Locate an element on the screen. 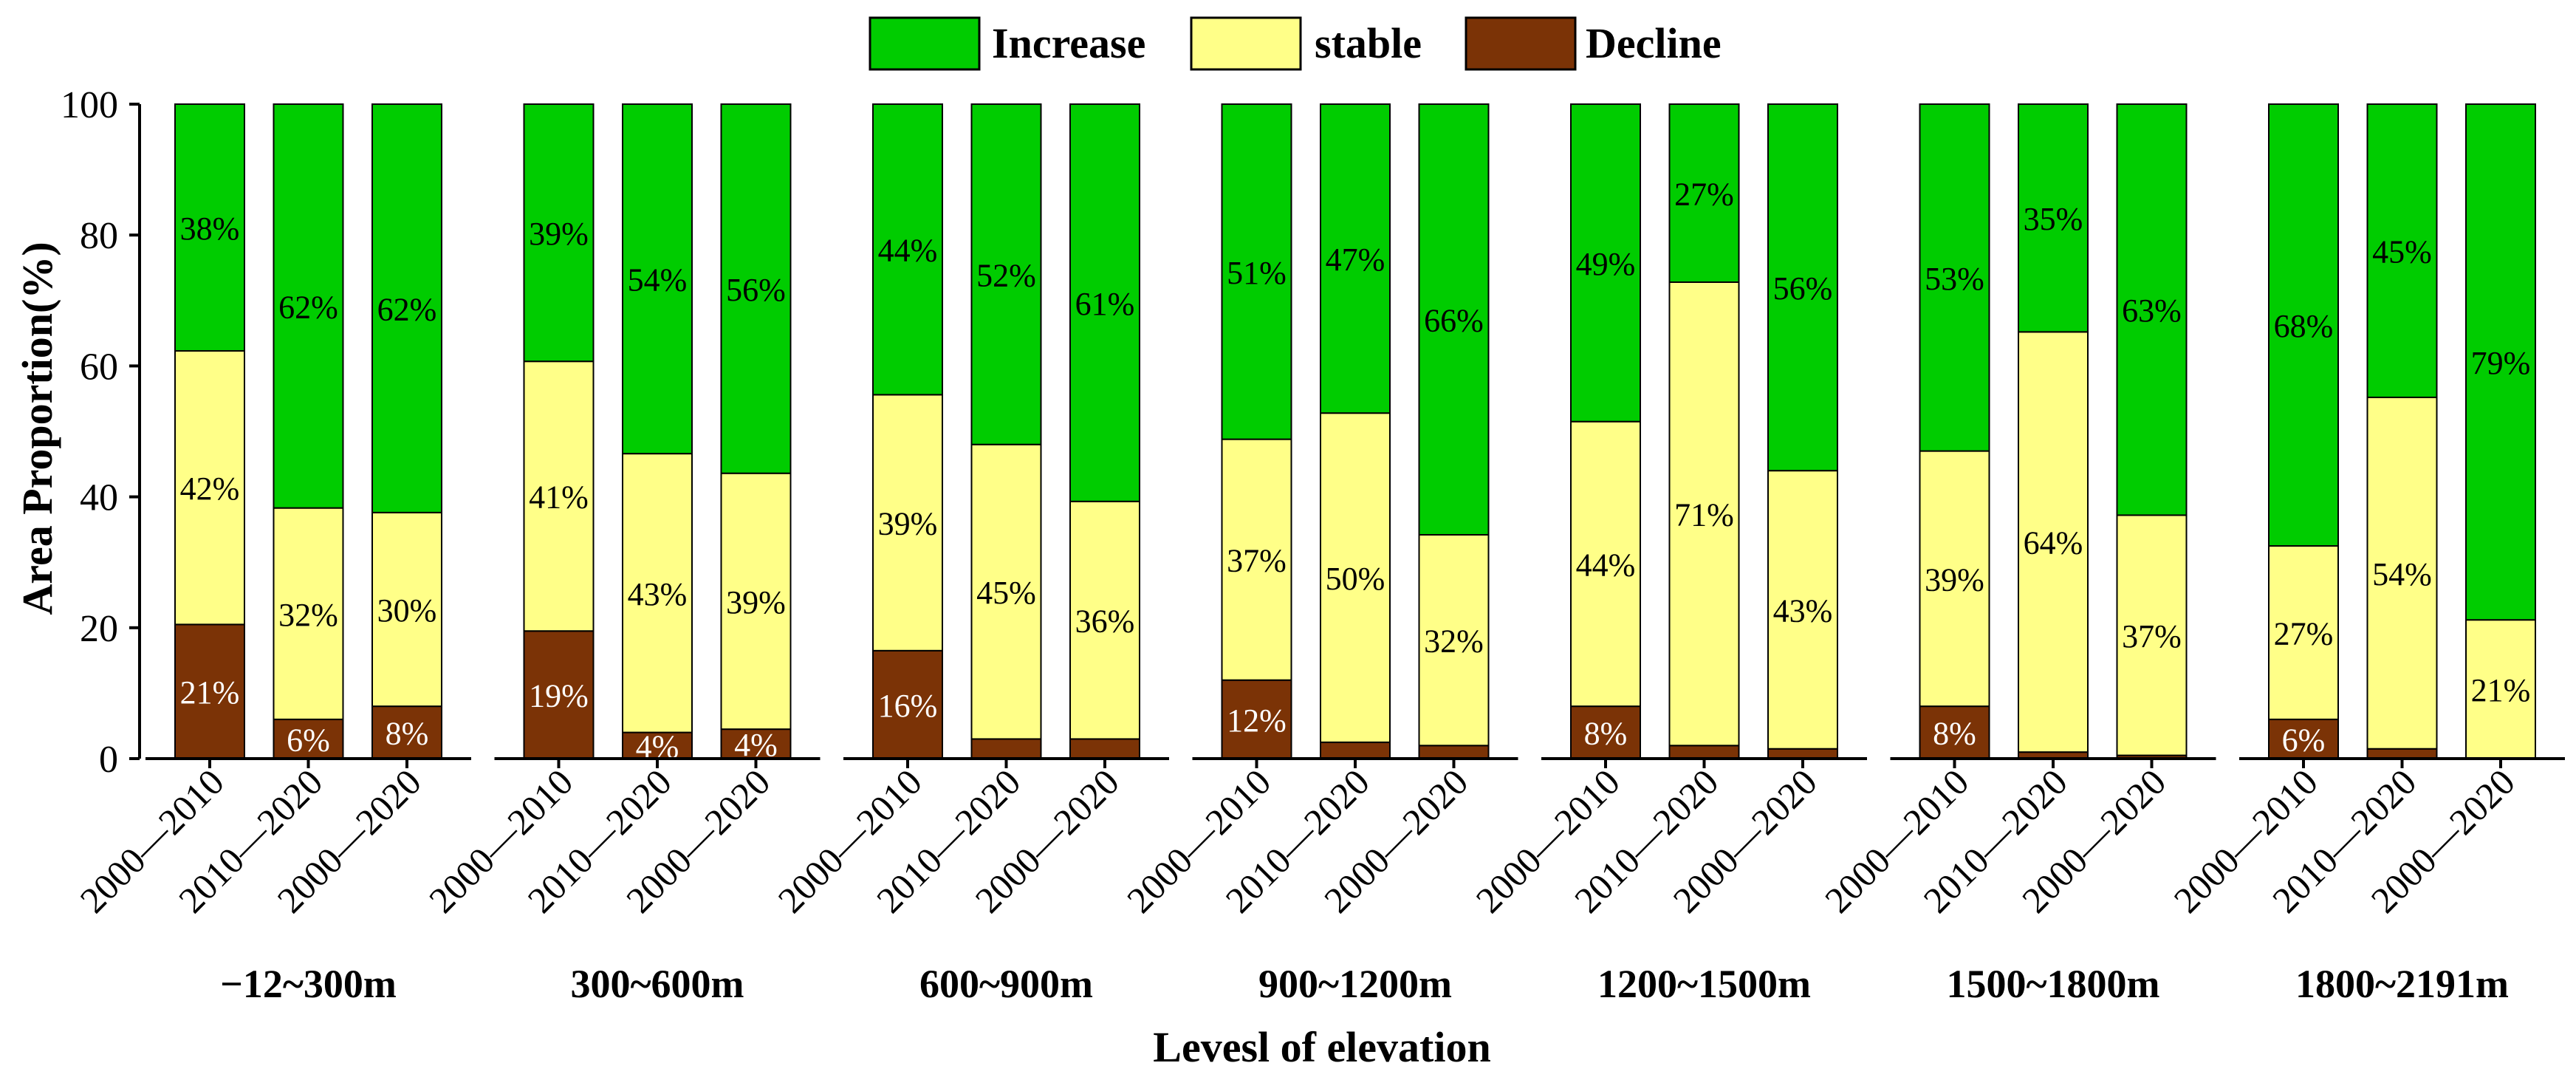 This screenshot has height=1077, width=2576. y-tick-label: 80 is located at coordinates (99, 236).